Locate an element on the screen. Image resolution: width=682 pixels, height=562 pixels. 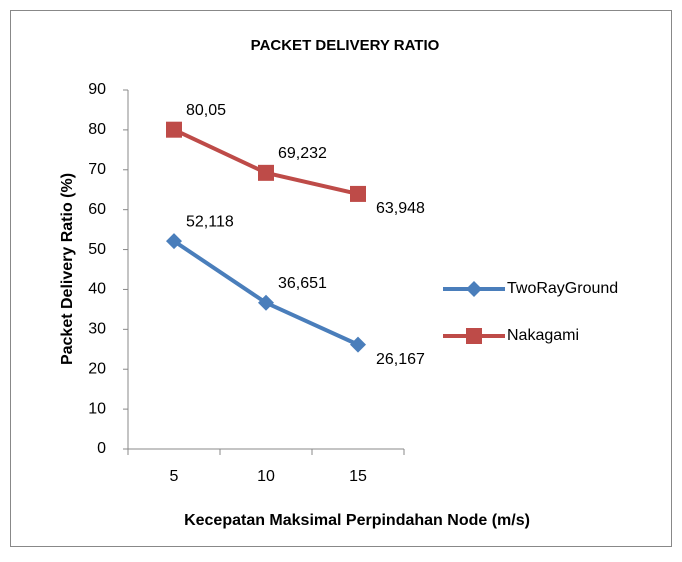
x-tick-label: 10 is located at coordinates (266, 476).